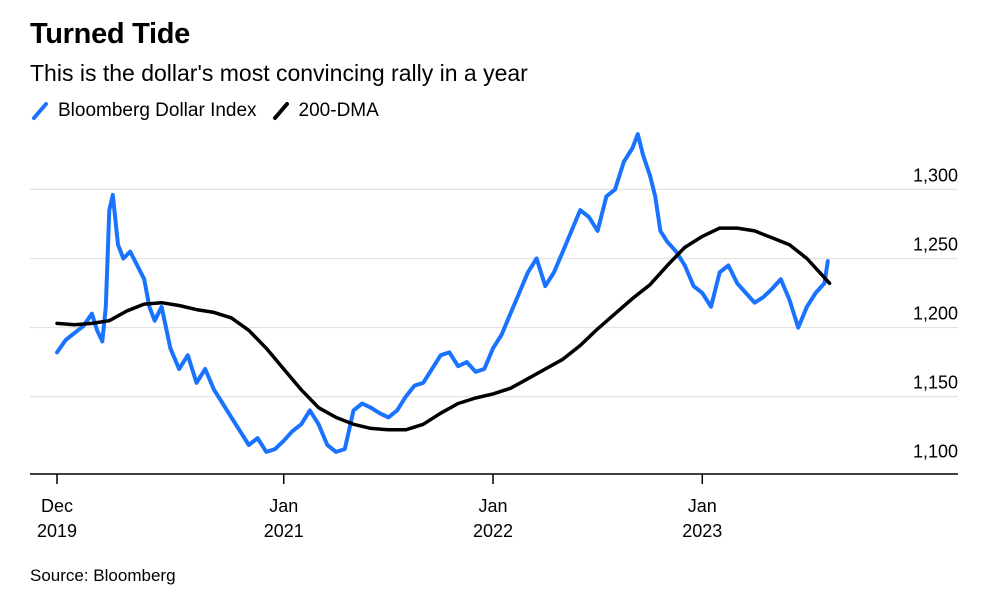 The image size is (994, 610). I want to click on legend: Bloomberg Dollar Index 200-DMA, so click(211, 111).